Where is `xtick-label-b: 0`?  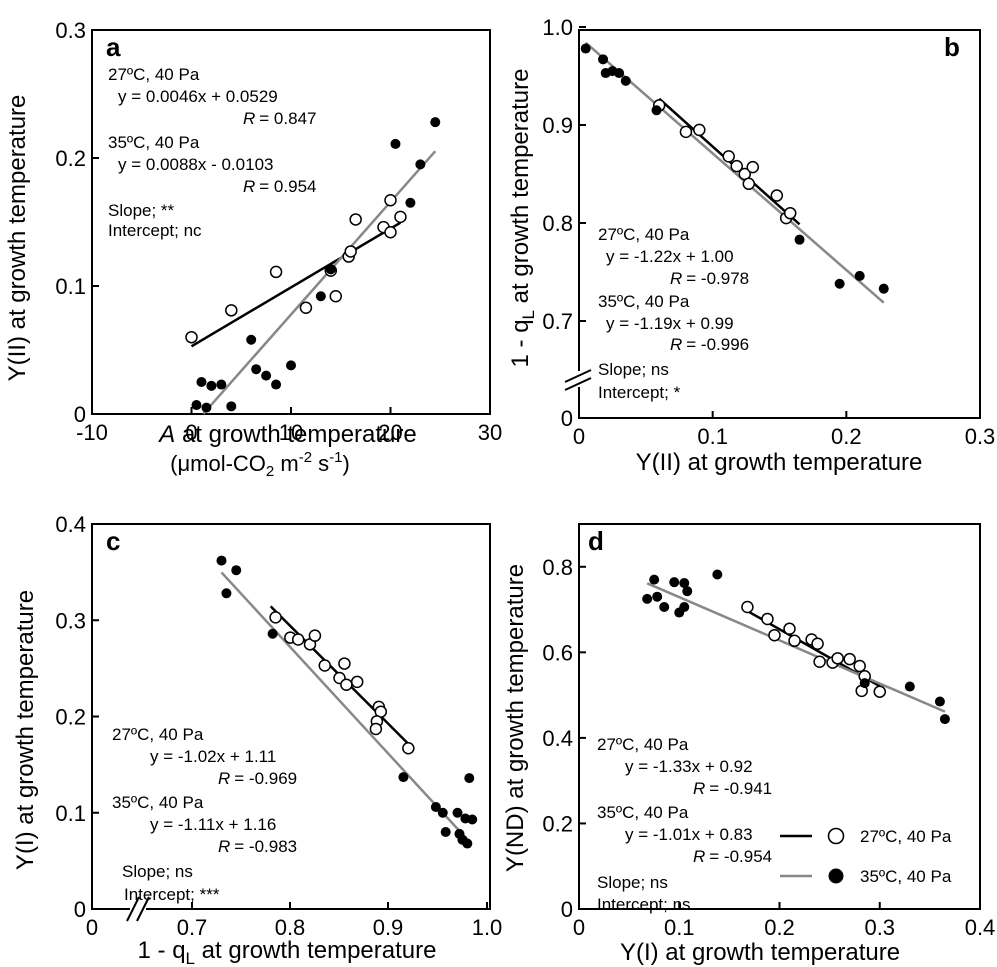
xtick-label-b: 0 is located at coordinates (579, 436).